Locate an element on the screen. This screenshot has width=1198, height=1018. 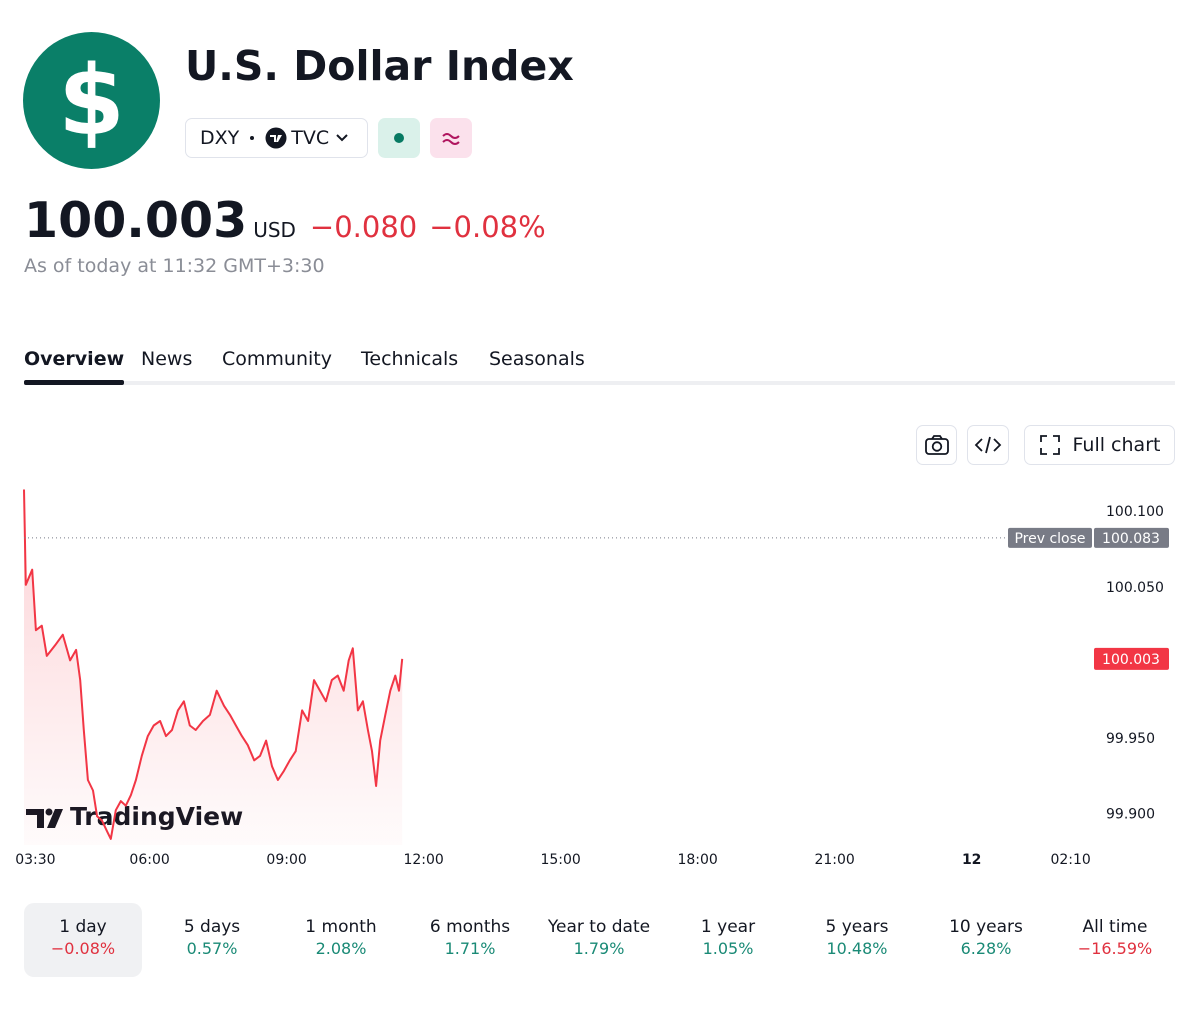
y-tick-label: 100.100 is located at coordinates (1135, 512).